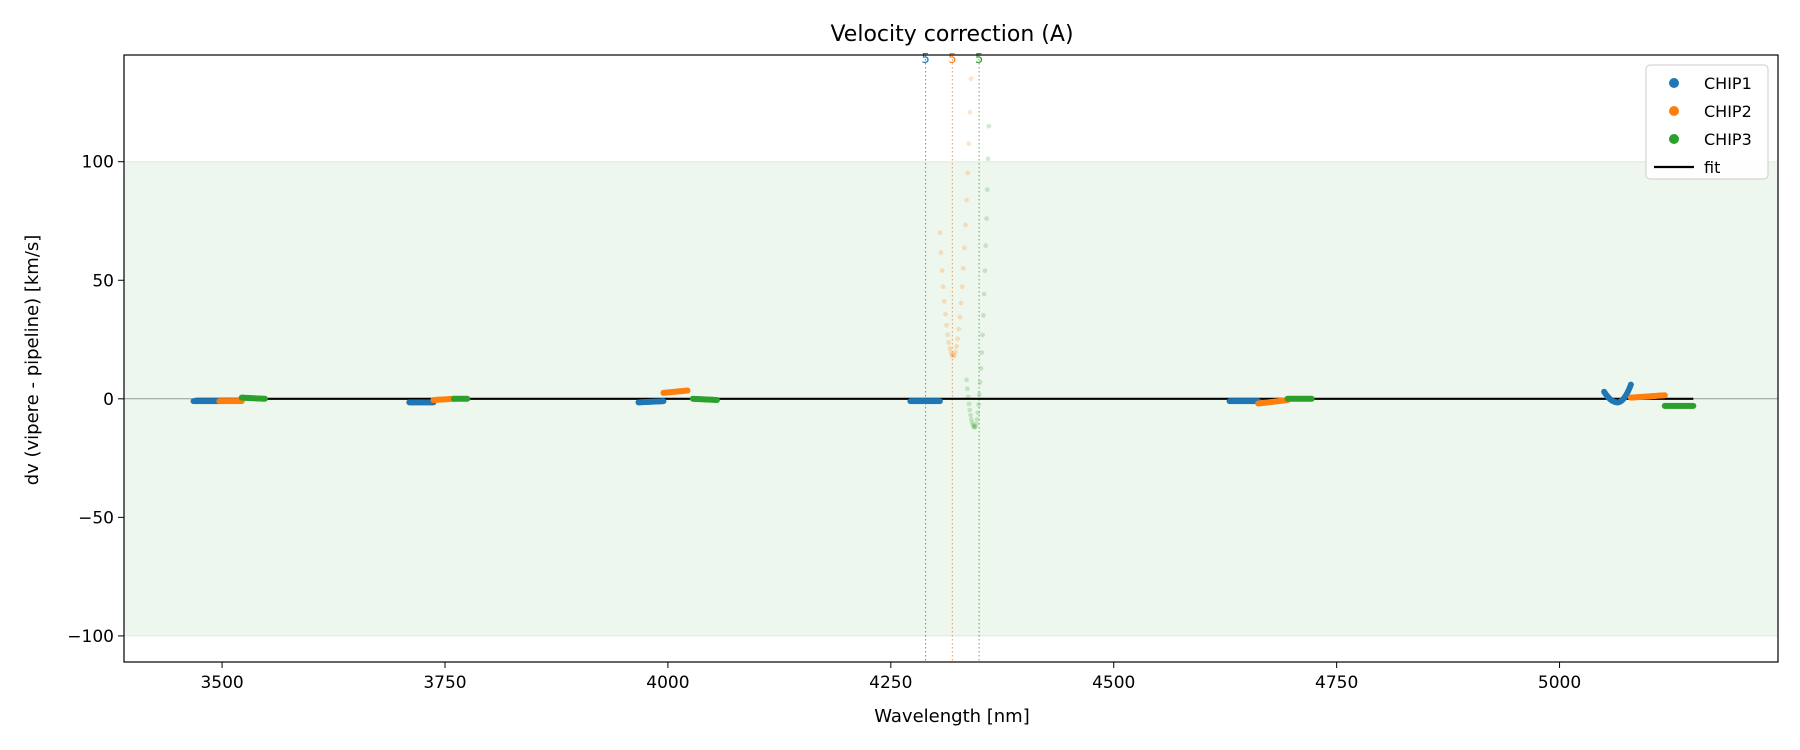 This screenshot has height=750, width=1800. What do you see at coordinates (667, 683) in the screenshot?
I see `x-tick-label: 4000` at bounding box center [667, 683].